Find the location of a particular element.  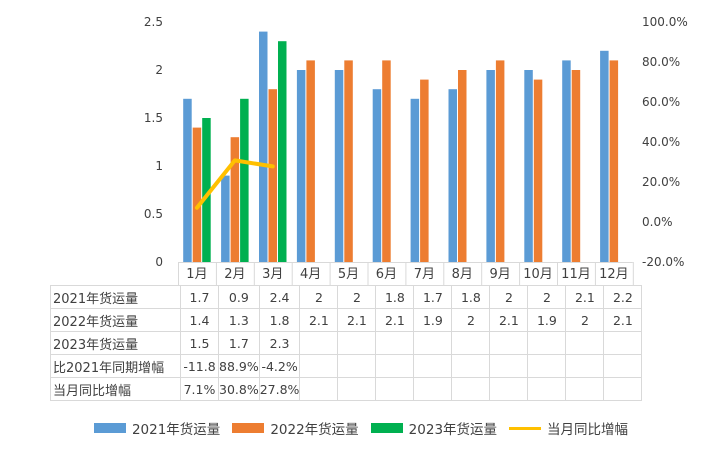

table-cell: 27.8% is located at coordinates (279, 389).